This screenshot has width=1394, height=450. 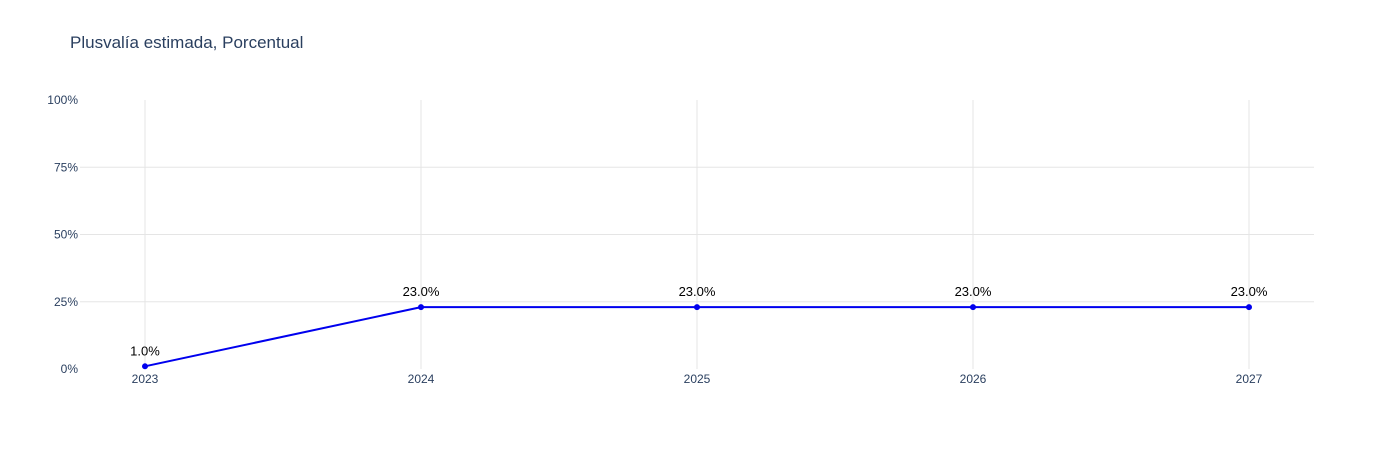 I want to click on x-tick-label: 2025, so click(x=697, y=379).